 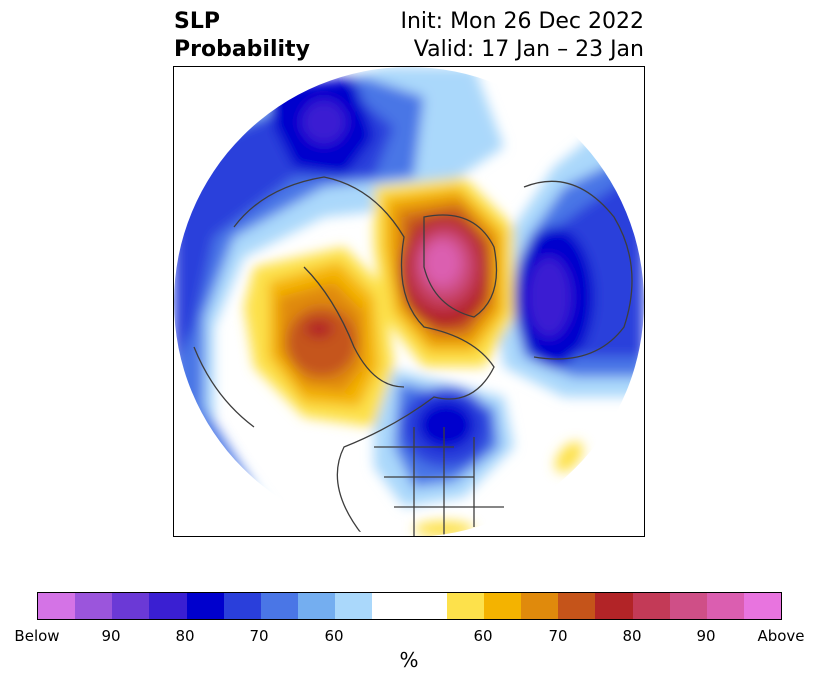 I want to click on init-date: Init: Mon 26 Dec 2022, so click(x=522, y=21).